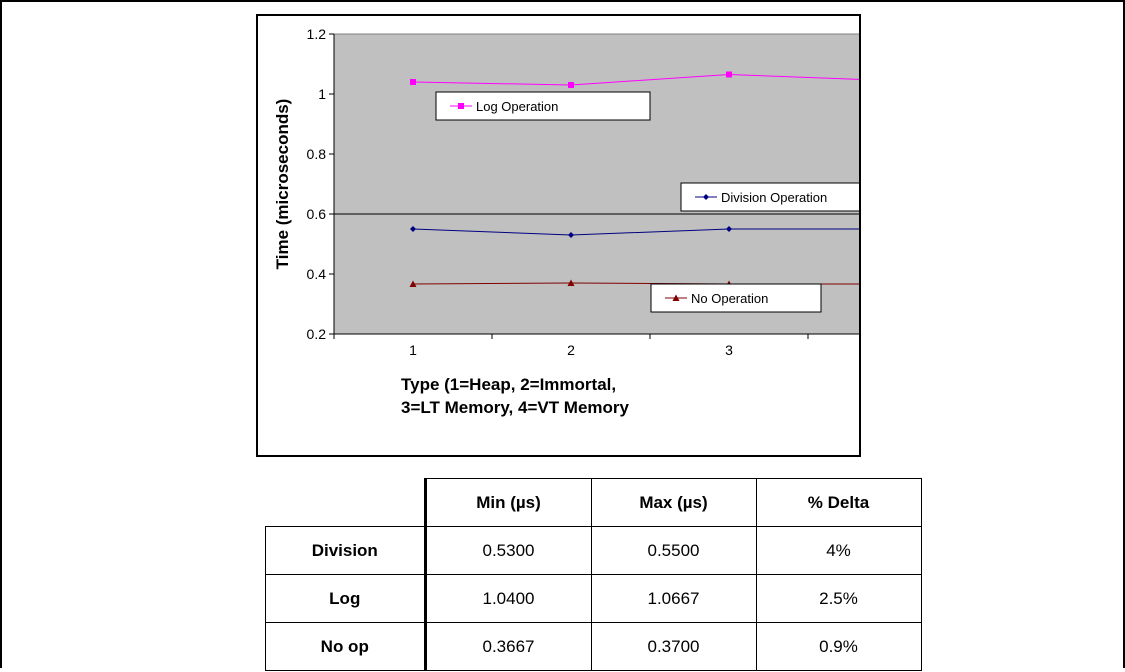 The width and height of the screenshot is (1125, 672). What do you see at coordinates (317, 214) in the screenshot?
I see `y-tick-label: 0.6` at bounding box center [317, 214].